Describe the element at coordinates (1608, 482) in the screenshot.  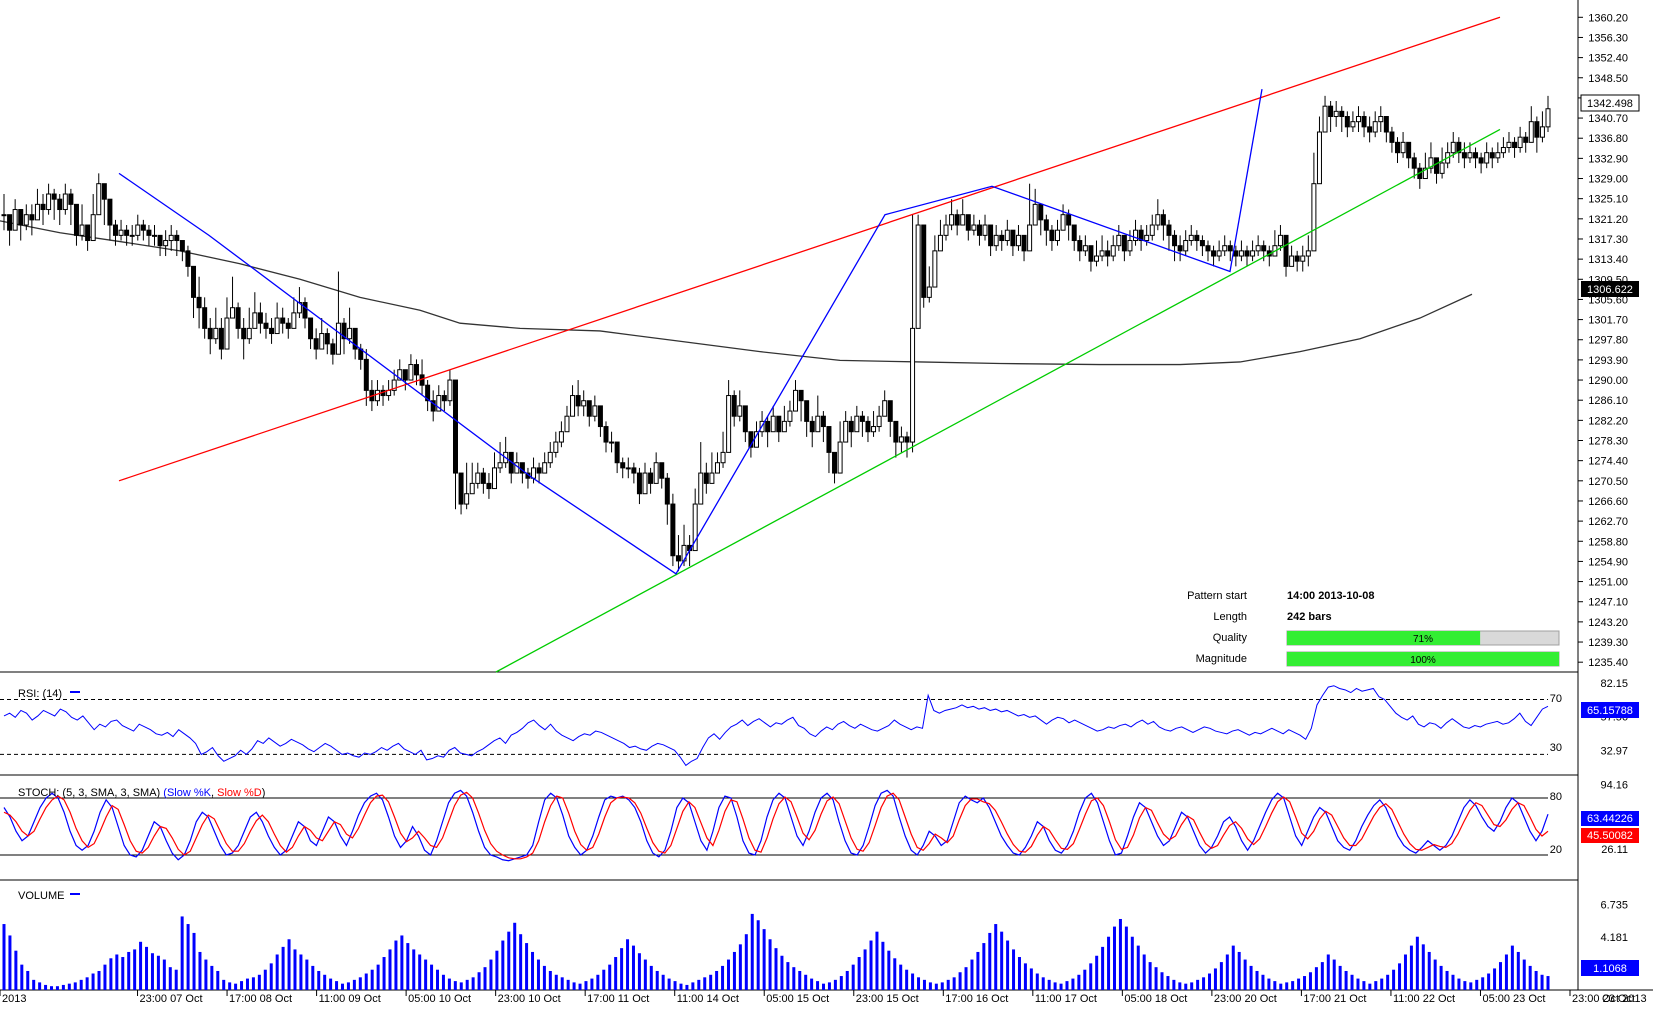
I see `price-tick-label: 1270.50` at that location.